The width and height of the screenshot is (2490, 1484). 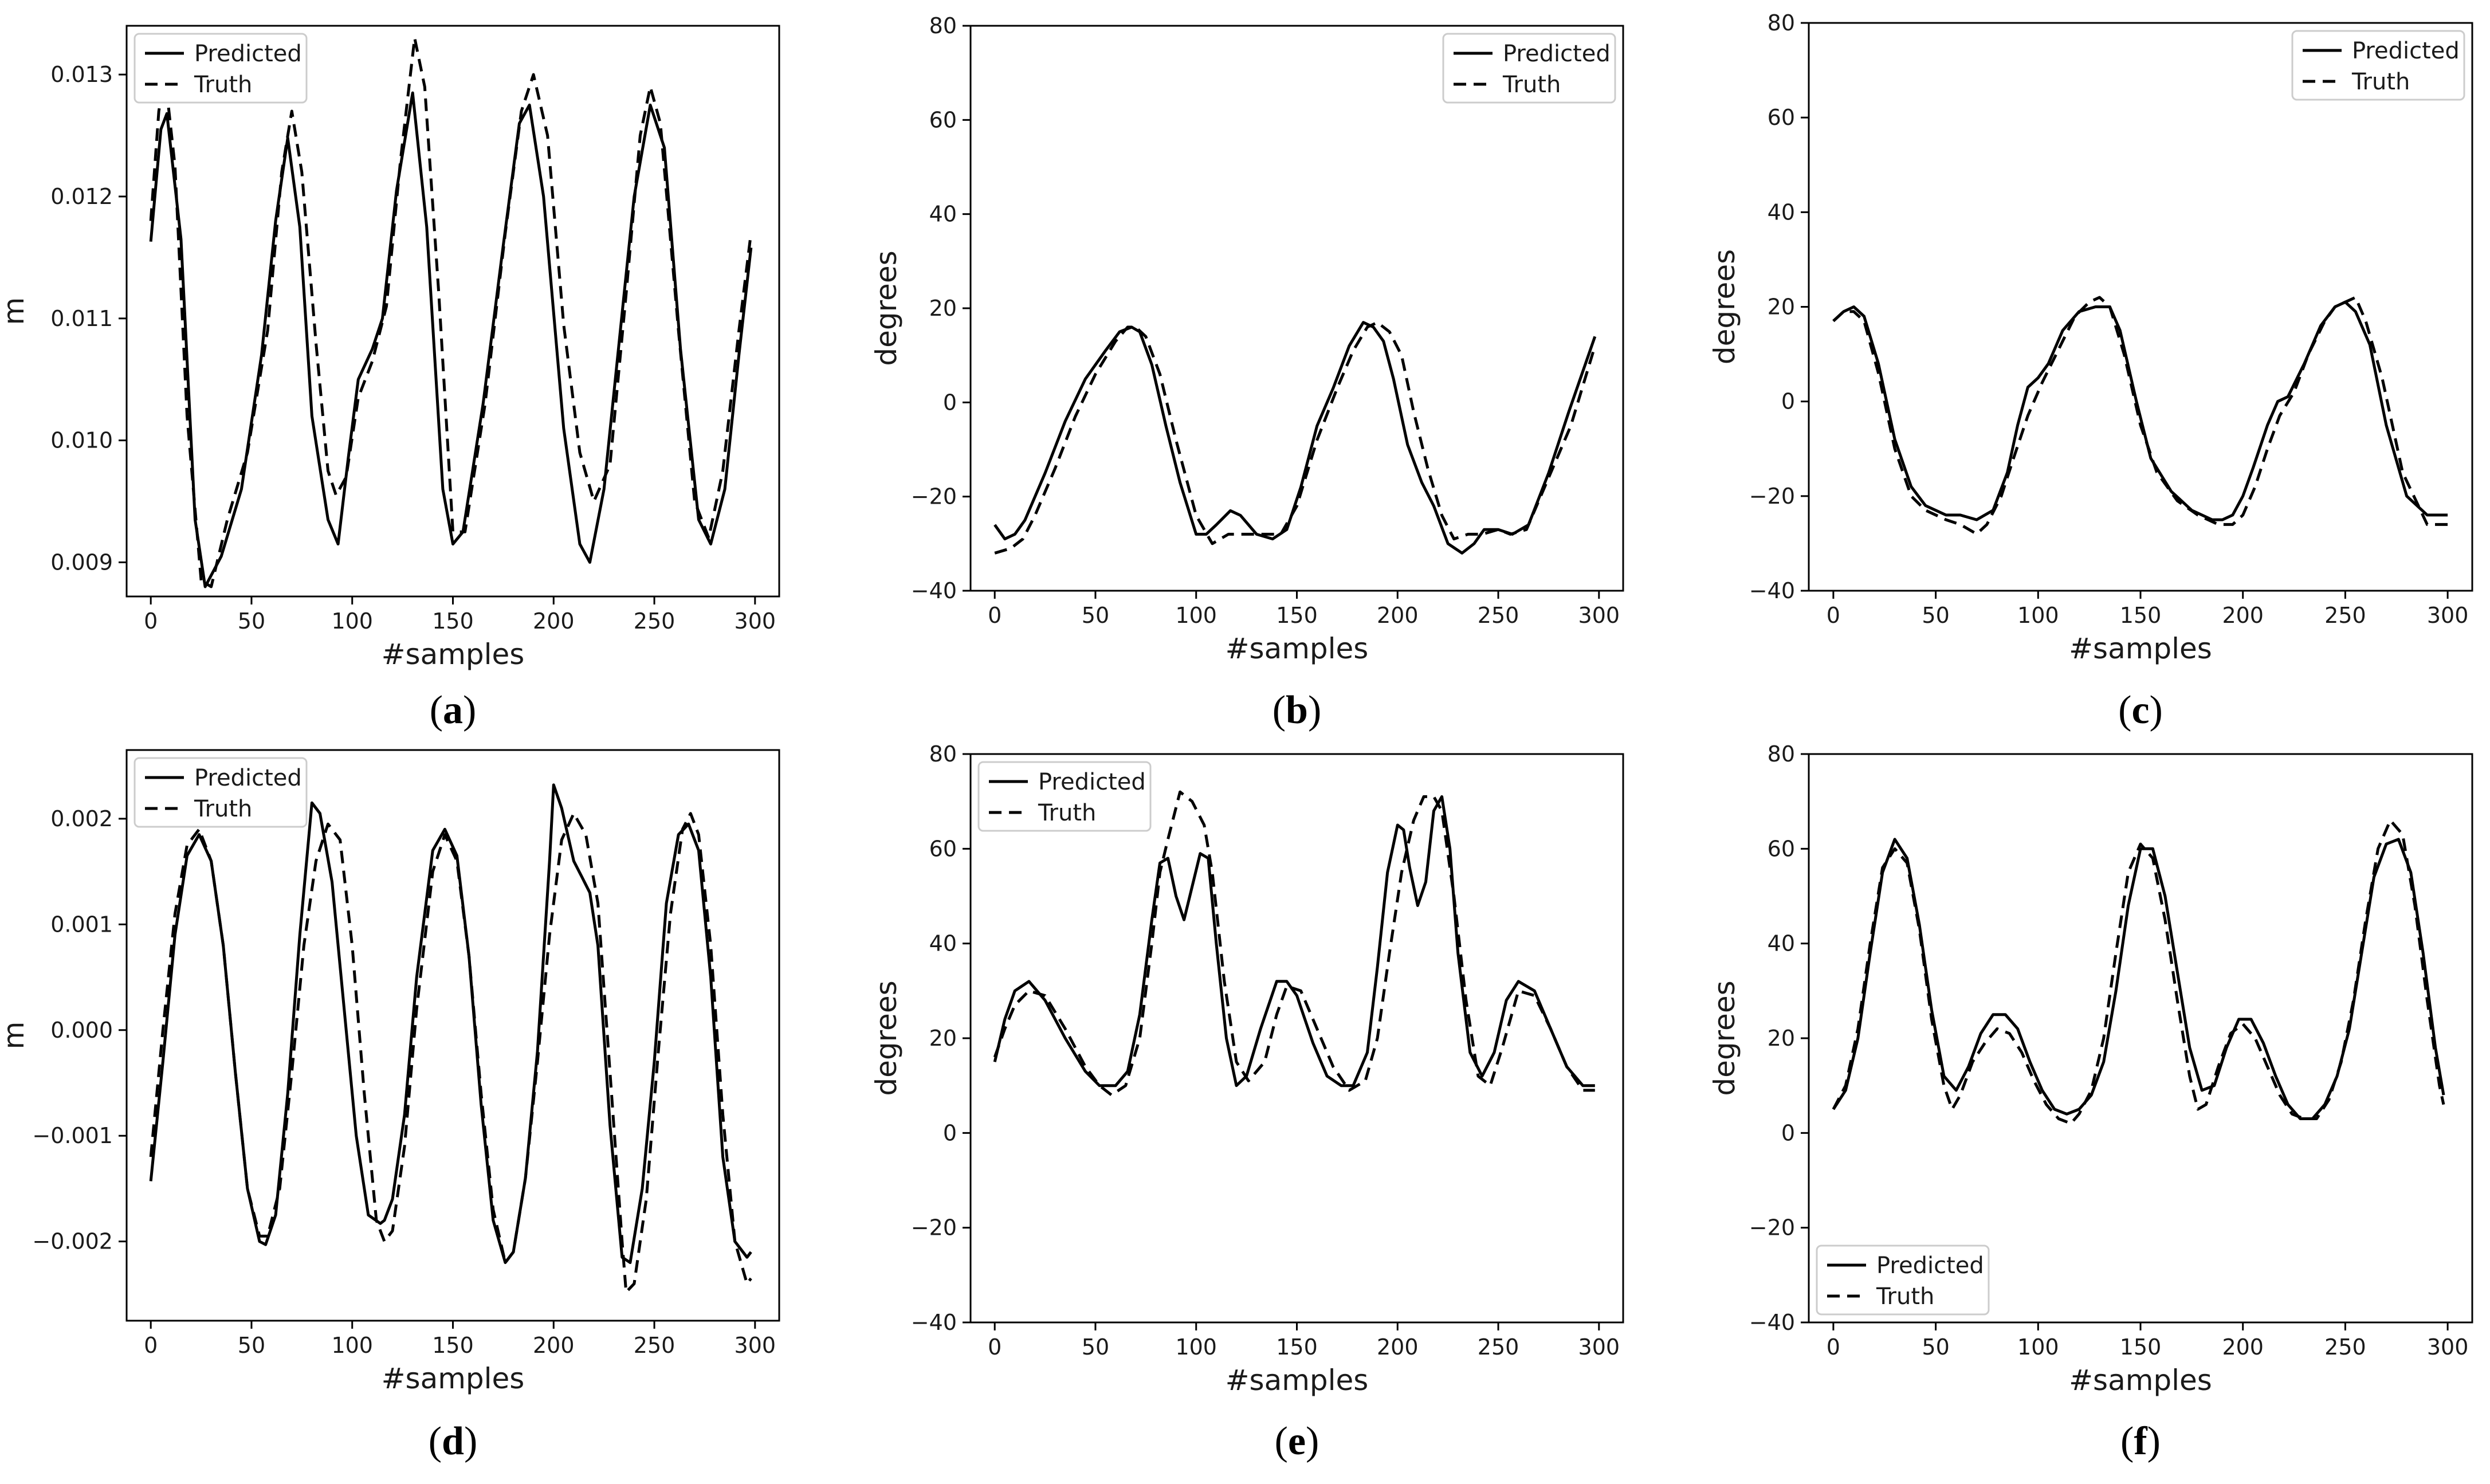 I want to click on panel-caption: (a), so click(x=453, y=710).